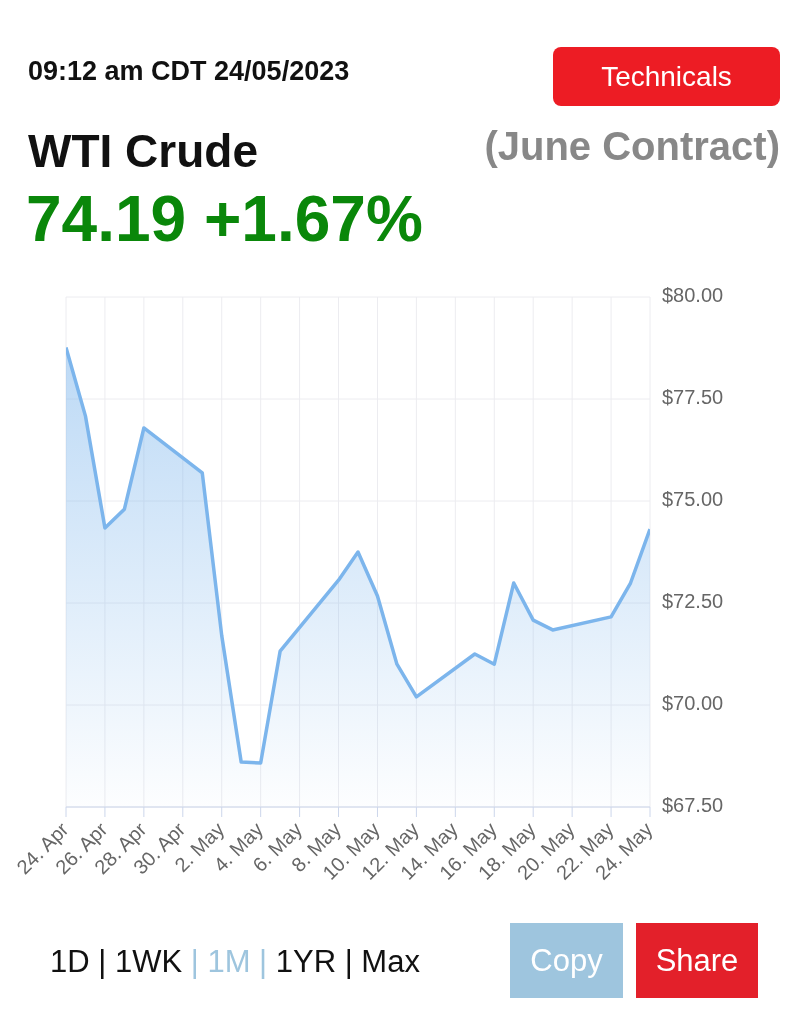 The height and width of the screenshot is (1024, 796). I want to click on text: Copy, so click(566, 960).